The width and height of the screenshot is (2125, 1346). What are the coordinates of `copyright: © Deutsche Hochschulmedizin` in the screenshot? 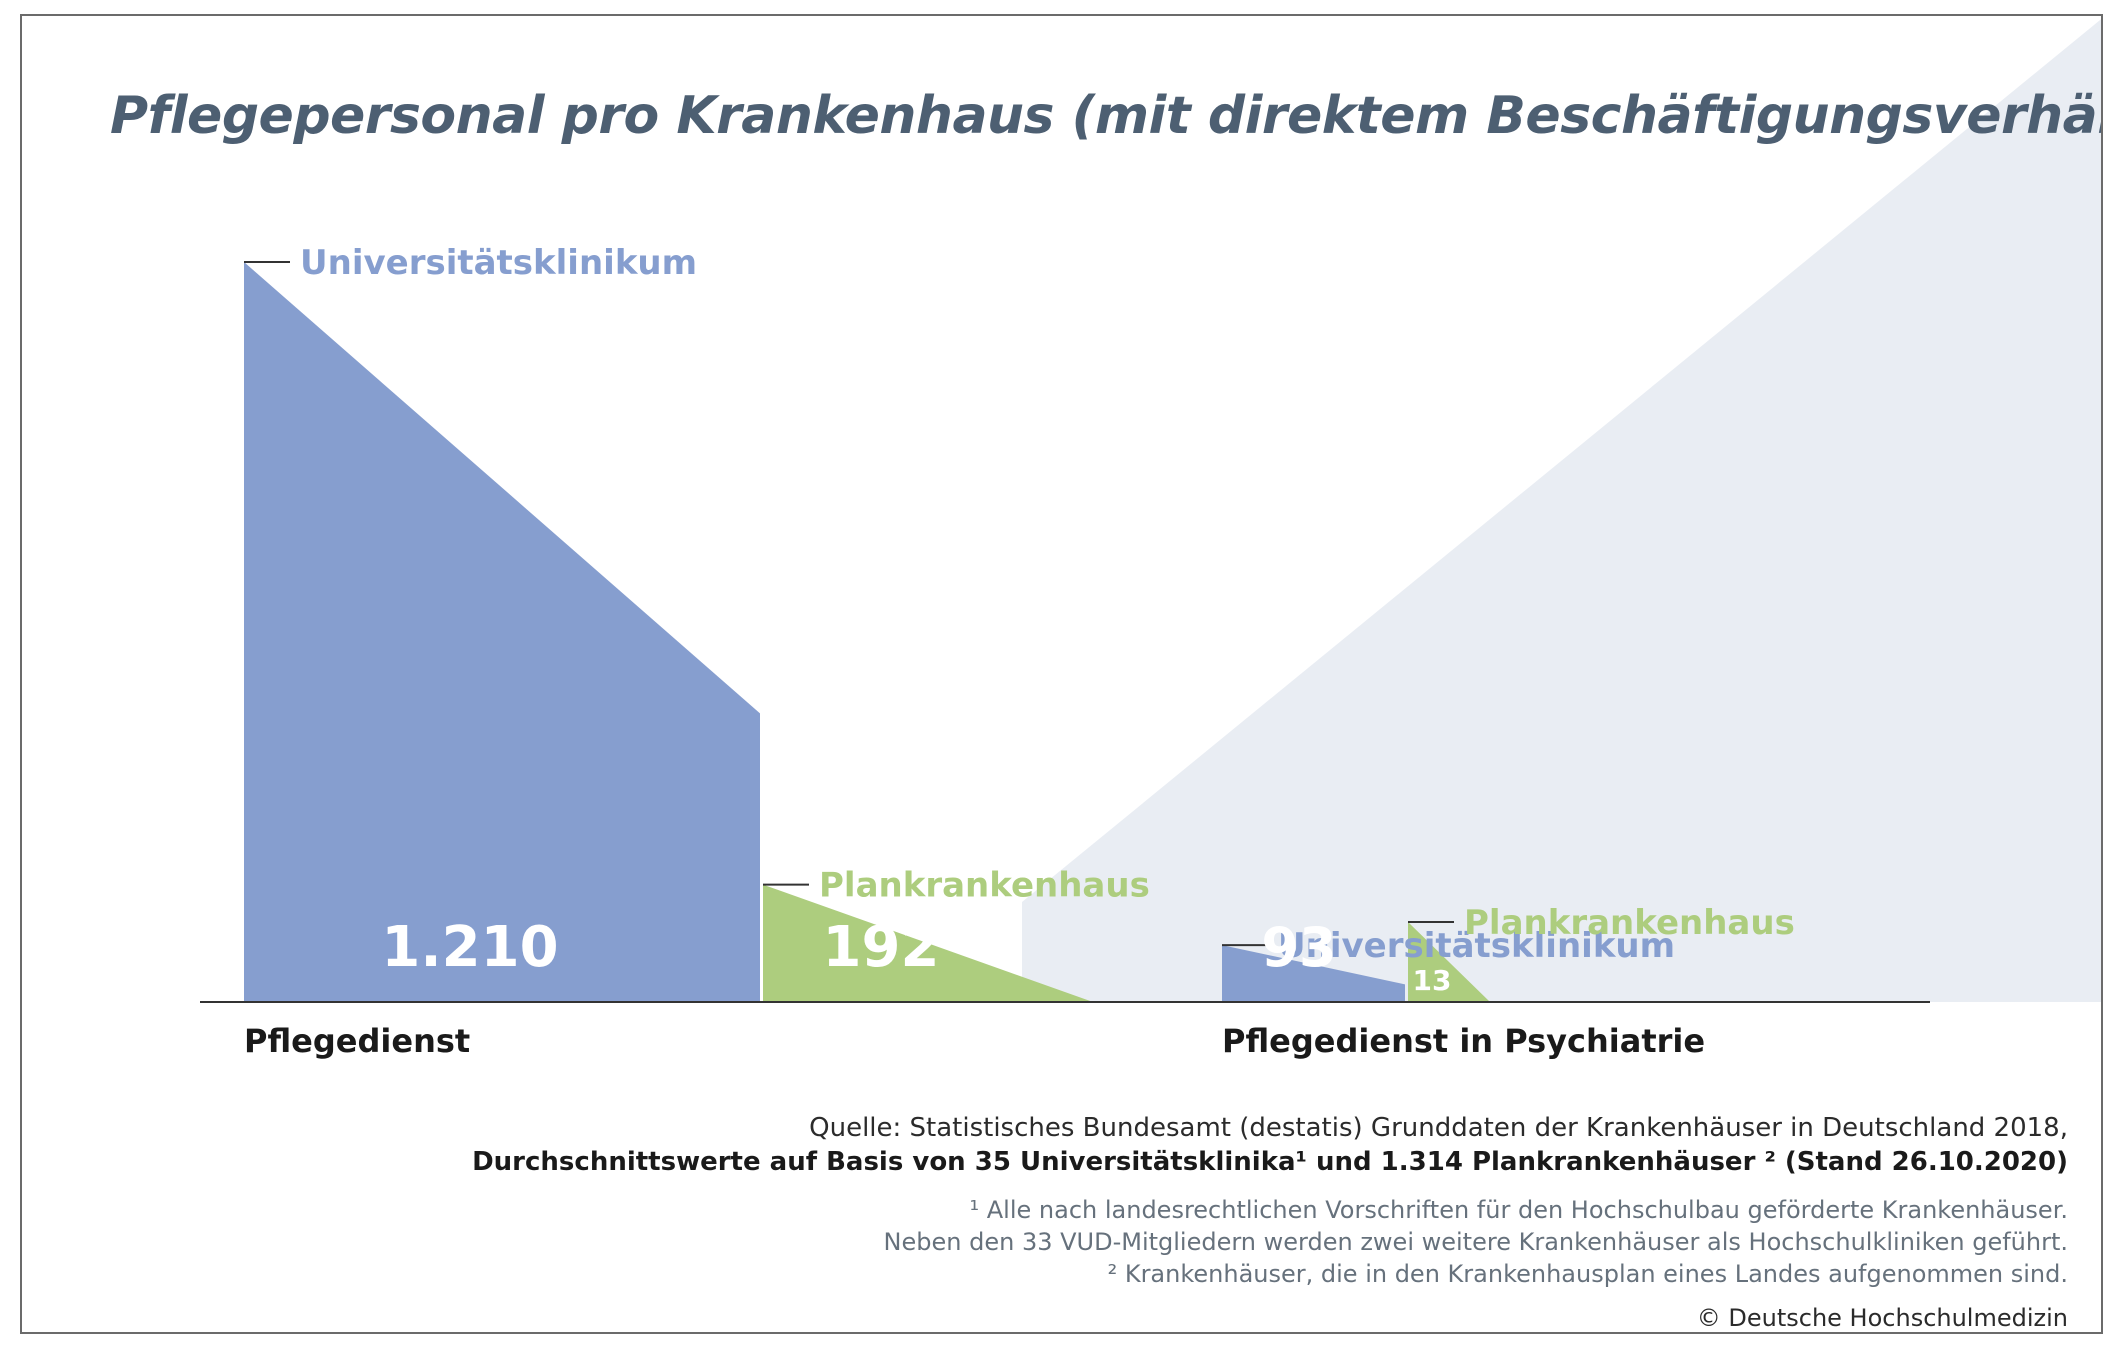 It's located at (1882, 1318).